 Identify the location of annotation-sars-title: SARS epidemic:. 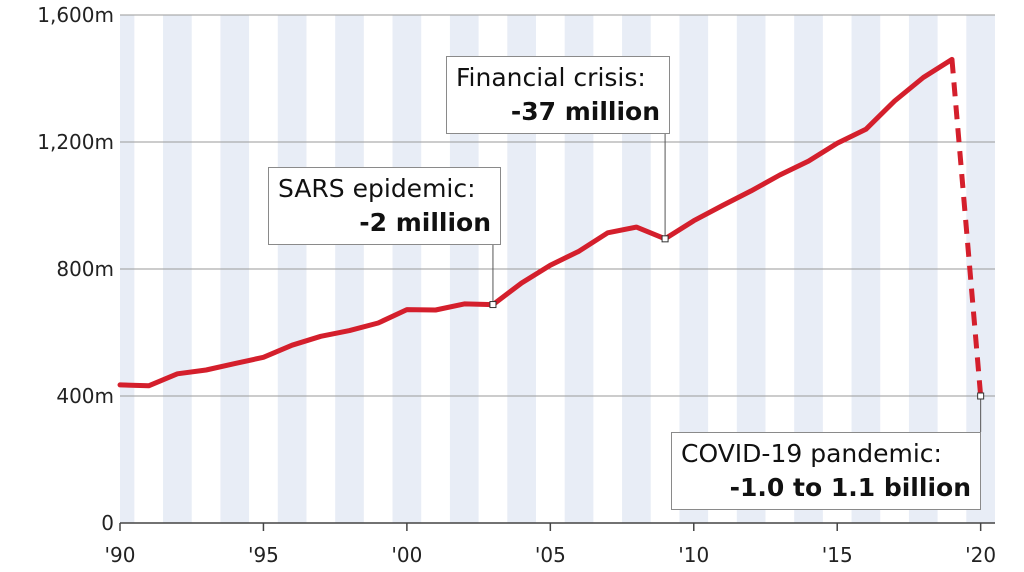
(377, 188).